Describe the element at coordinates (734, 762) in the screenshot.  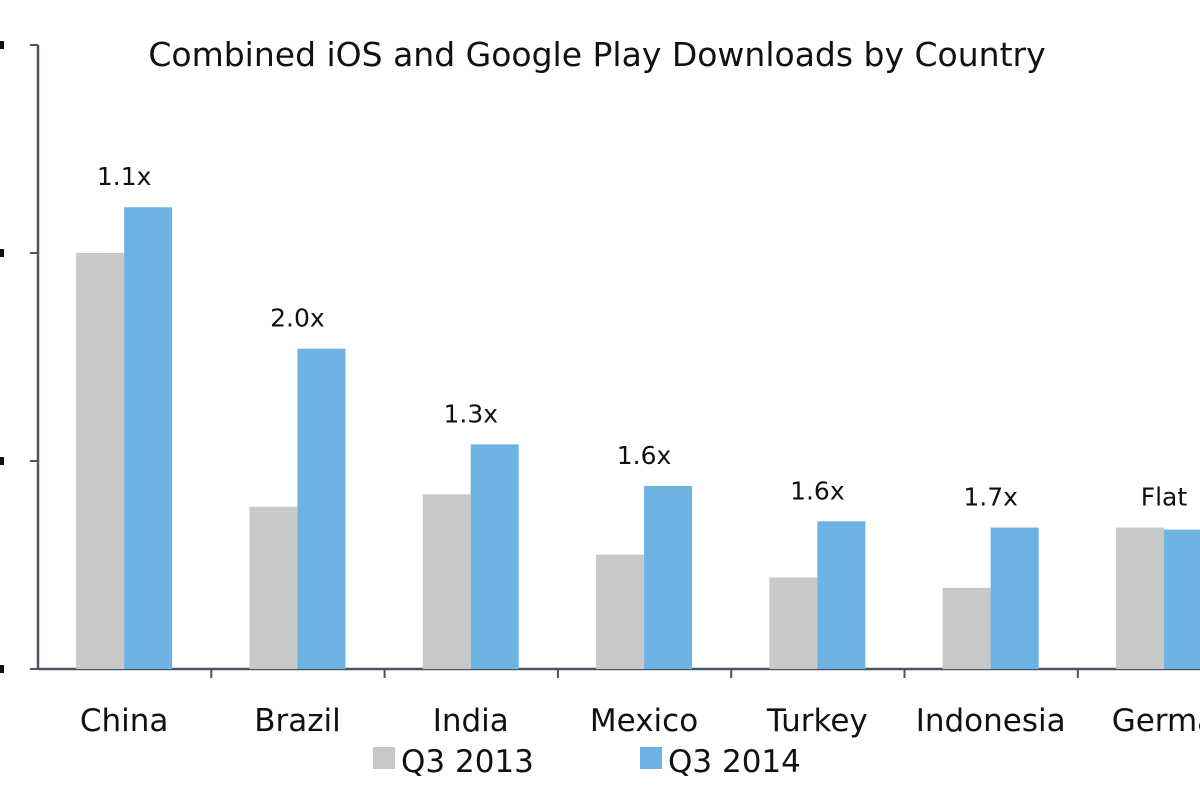
I see `legend-label: Q3 2014` at that location.